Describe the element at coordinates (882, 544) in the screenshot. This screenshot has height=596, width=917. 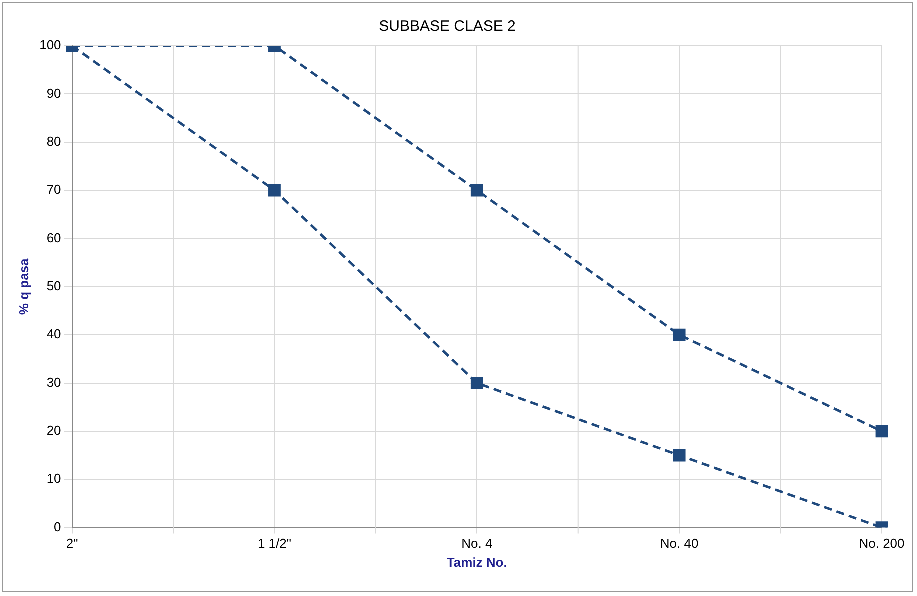
I see `x-tick-label: No. 200` at that location.